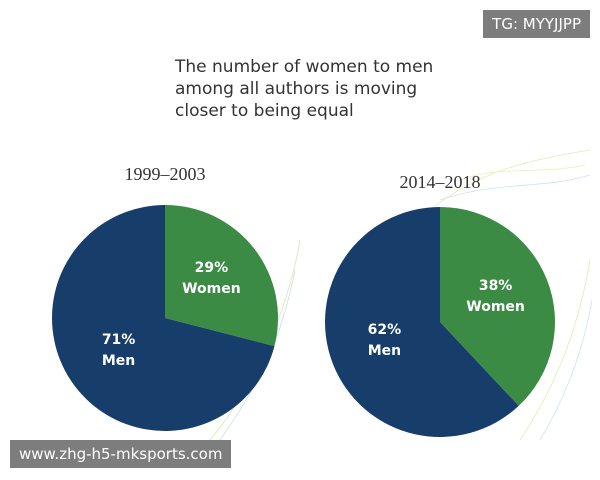 This screenshot has width=600, height=480. I want to click on watermark: www.zhg-h5-mksports.com, so click(121, 454).